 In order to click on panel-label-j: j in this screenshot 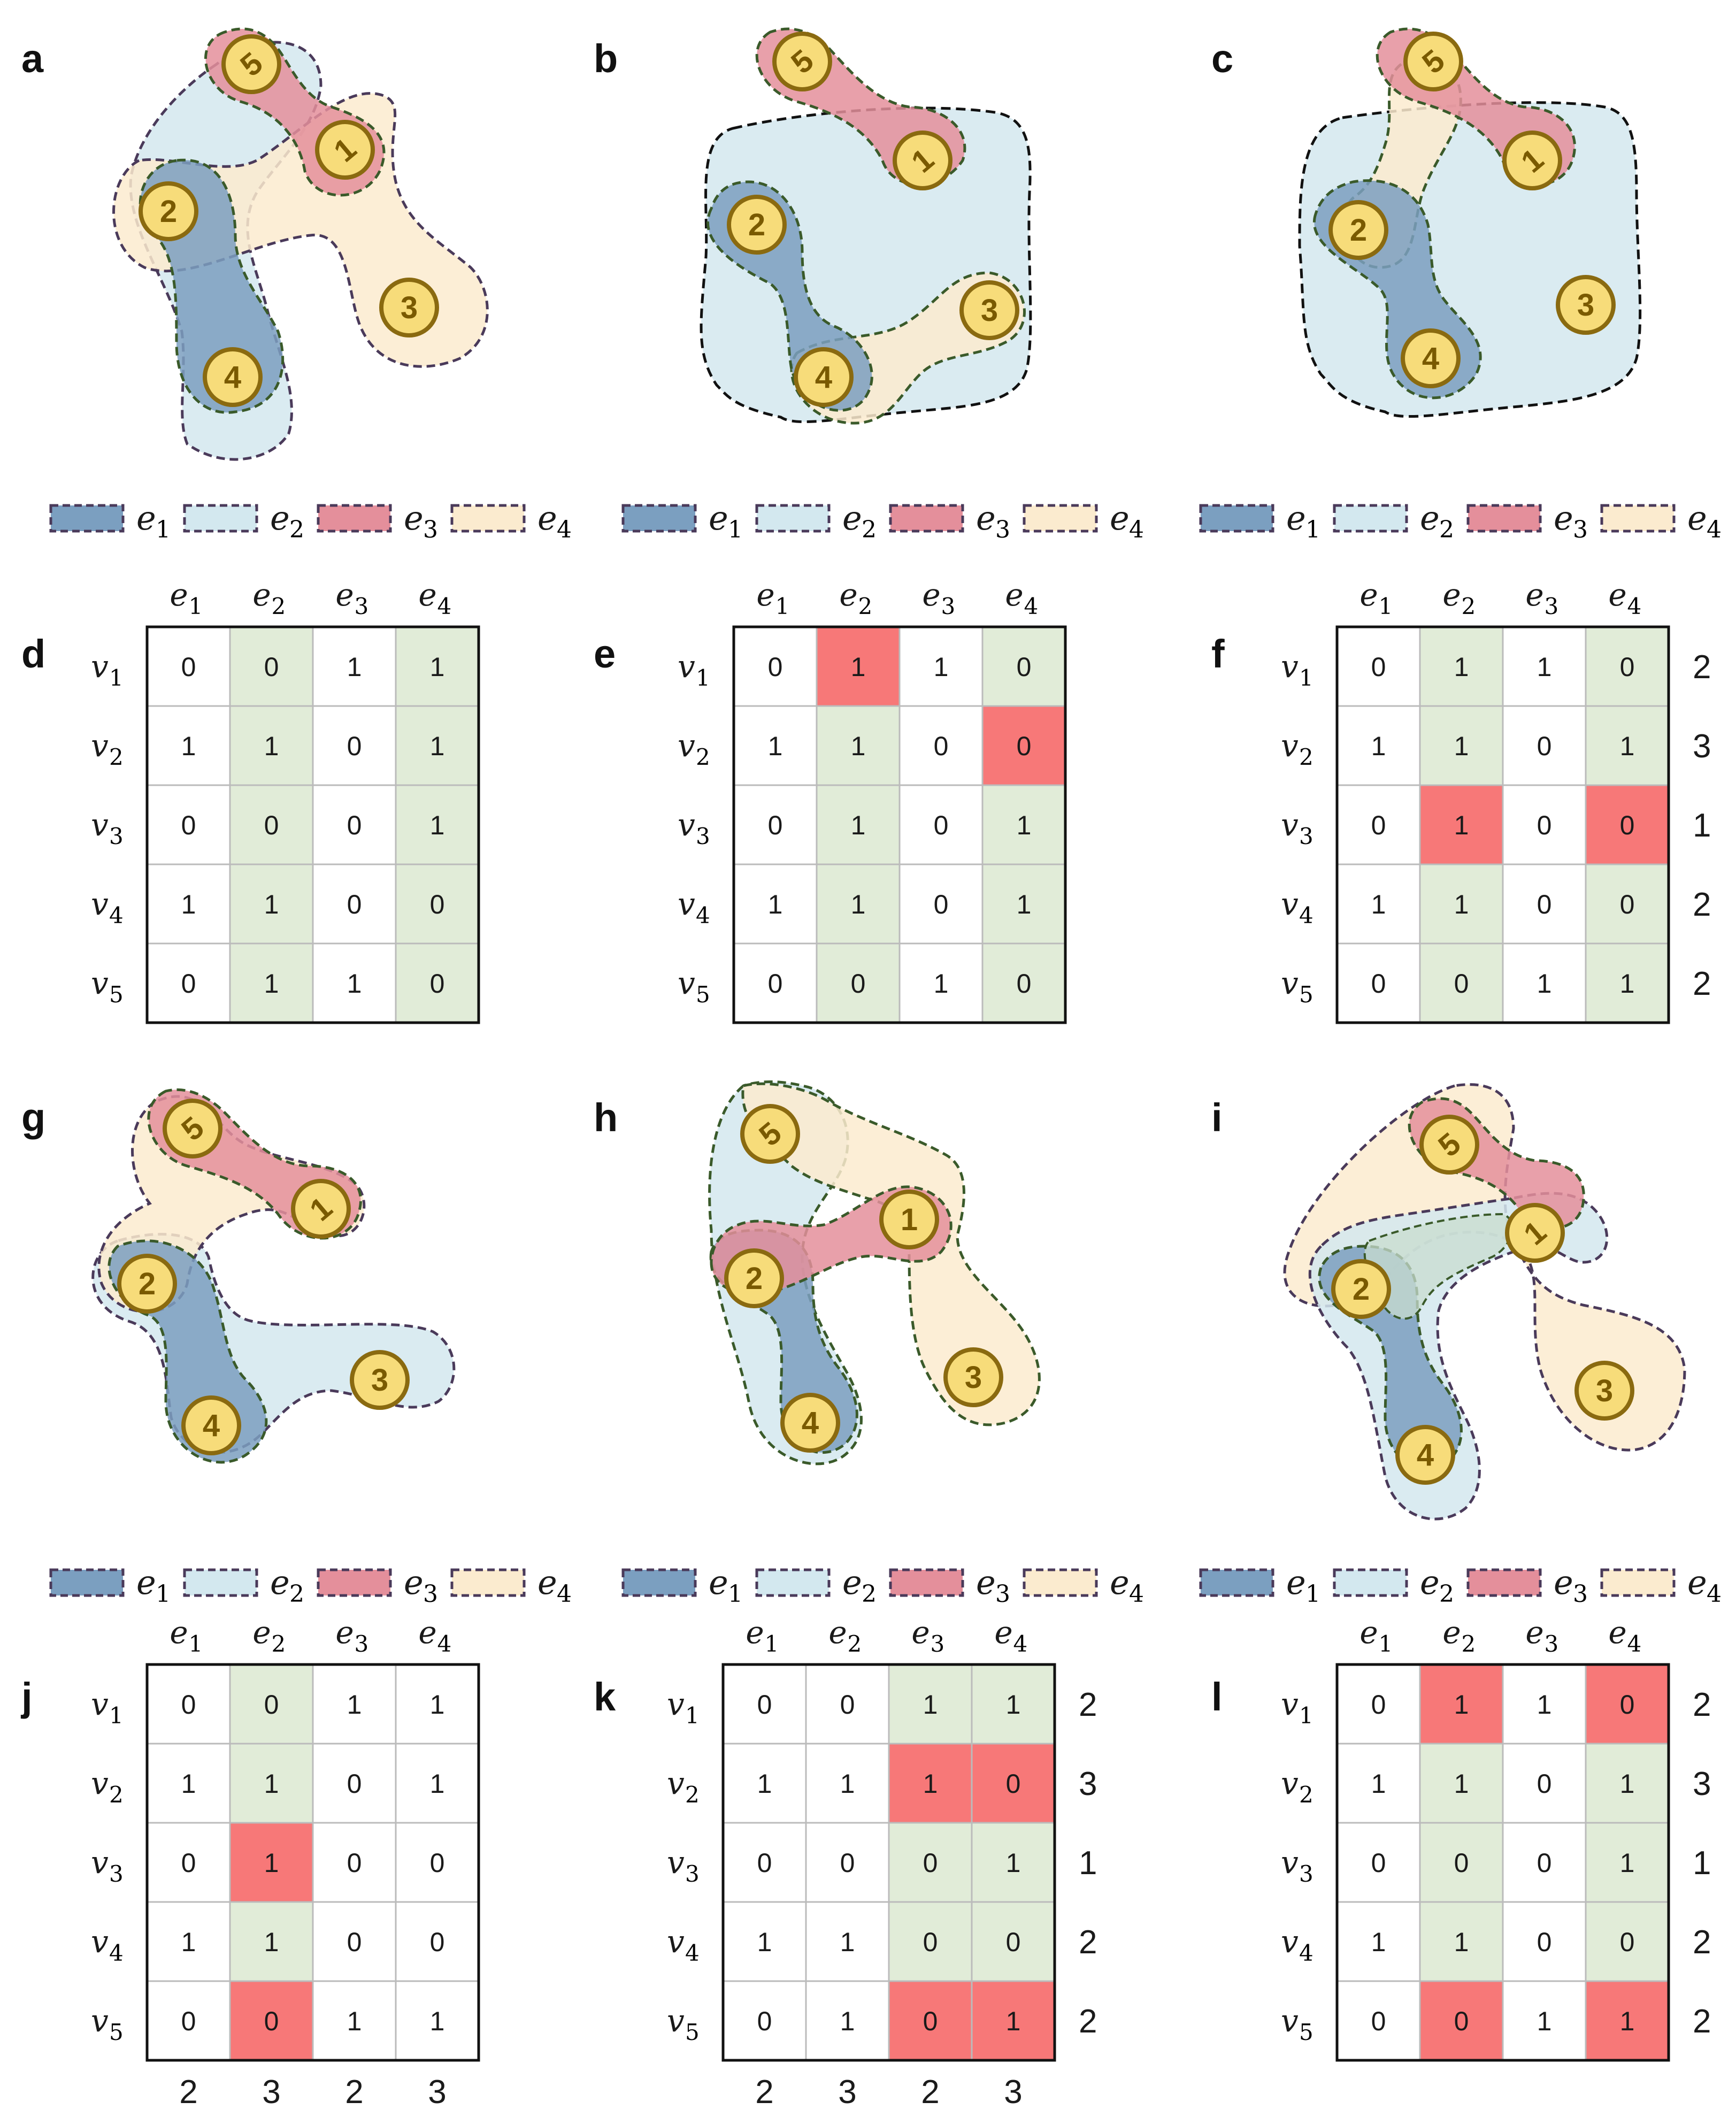, I will do `click(26, 1697)`.